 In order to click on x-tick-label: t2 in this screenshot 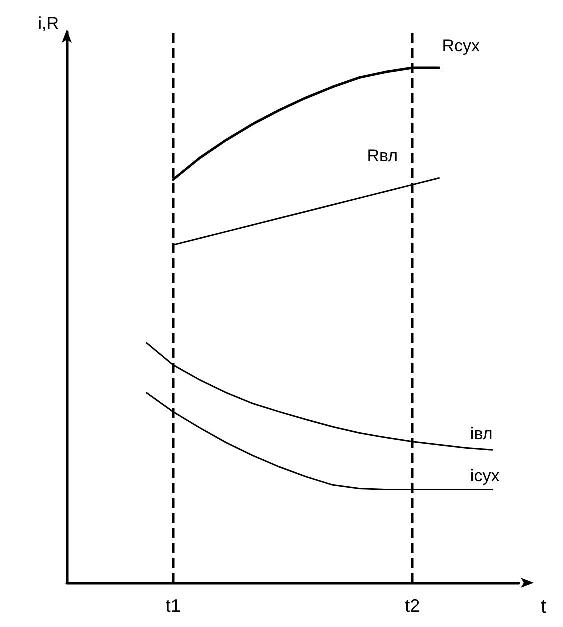, I will do `click(412, 606)`.